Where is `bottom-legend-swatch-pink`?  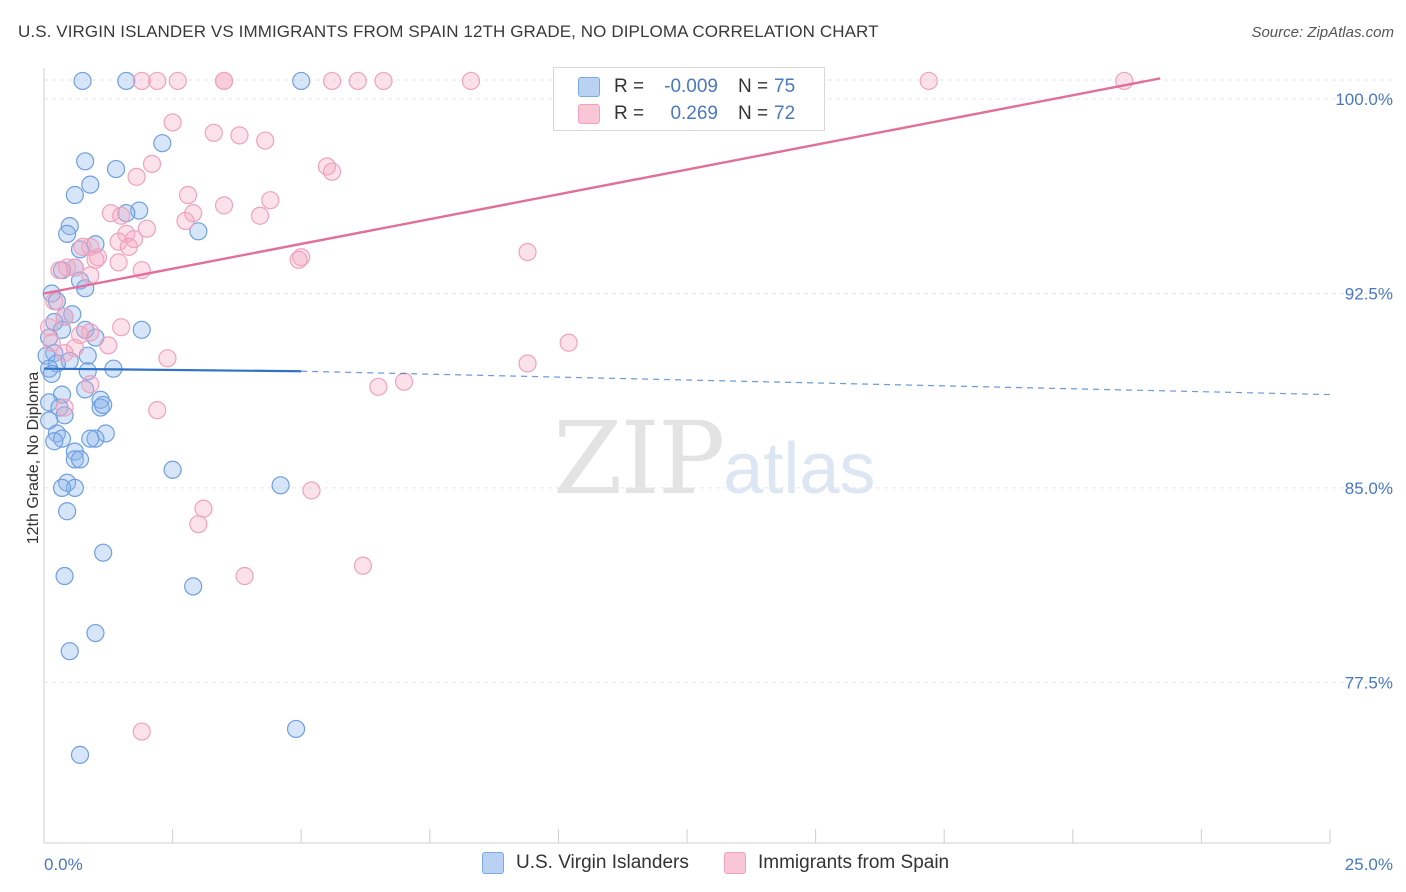 bottom-legend-swatch-pink is located at coordinates (735, 863).